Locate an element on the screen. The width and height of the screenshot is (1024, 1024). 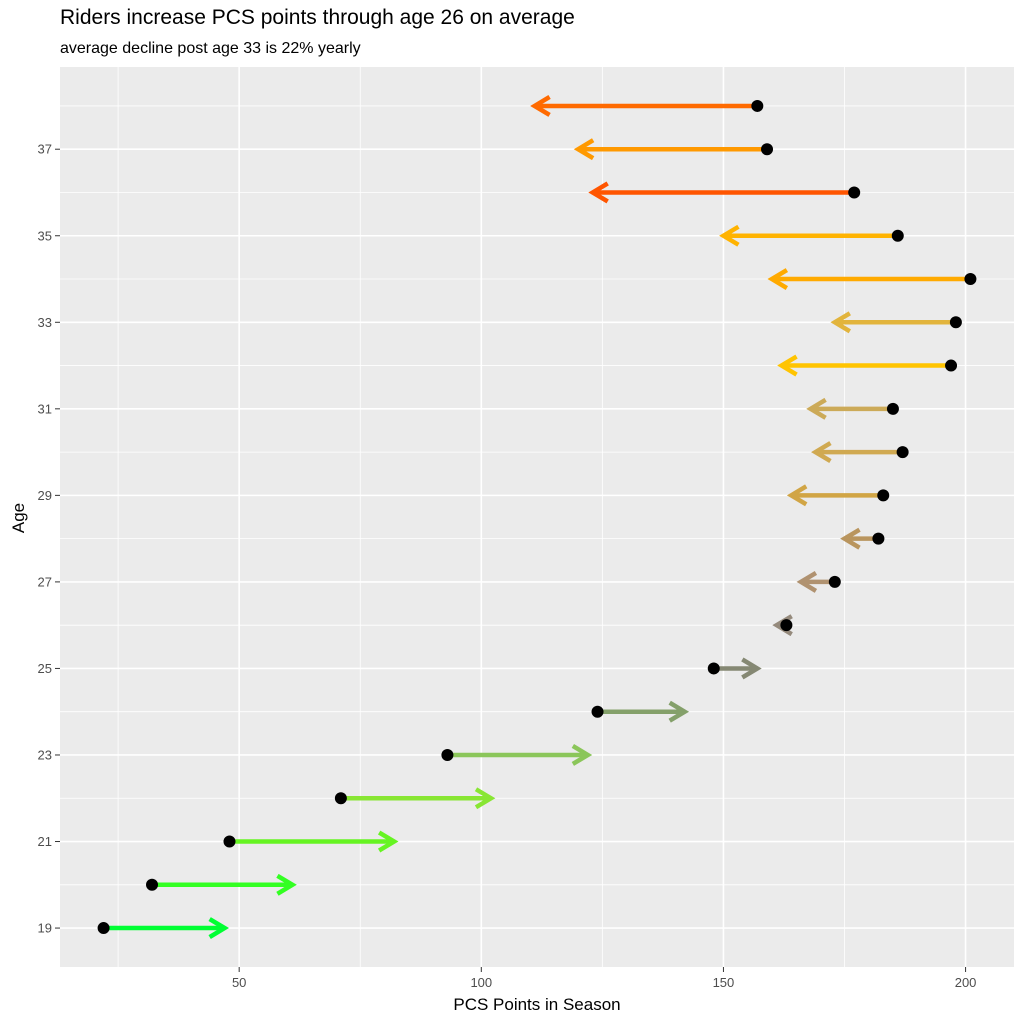
y-tick-label: 29 is located at coordinates (45, 495).